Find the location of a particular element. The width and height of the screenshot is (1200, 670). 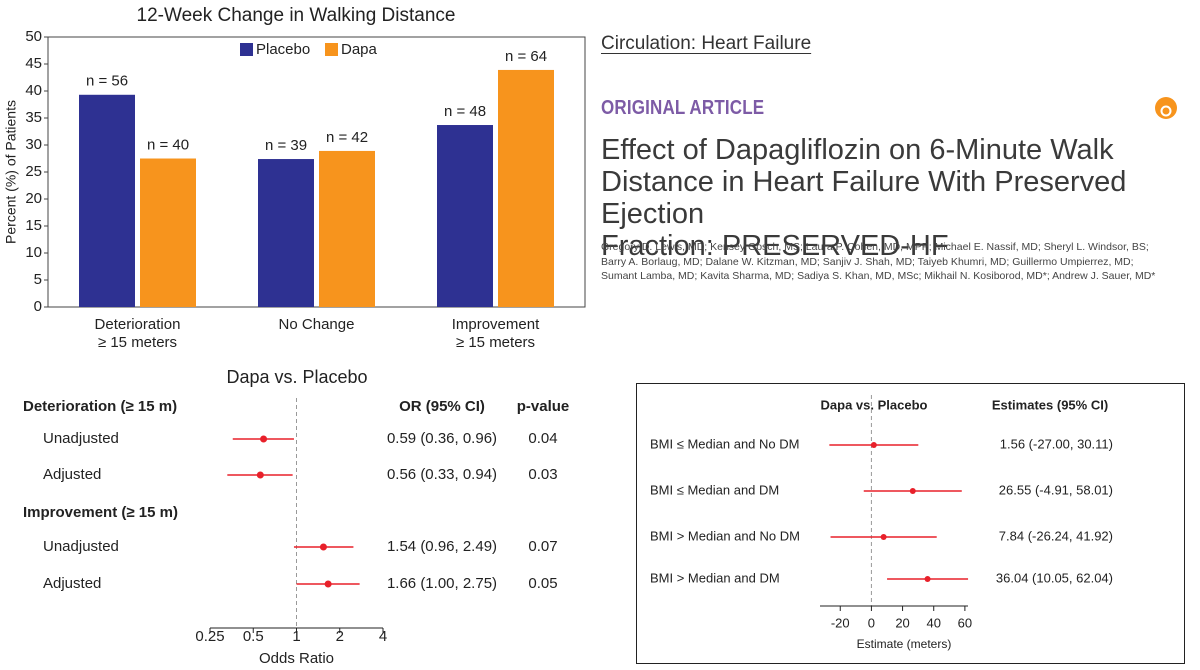

ci-label: 0.59 (0.36, 0.96) is located at coordinates (442, 438).